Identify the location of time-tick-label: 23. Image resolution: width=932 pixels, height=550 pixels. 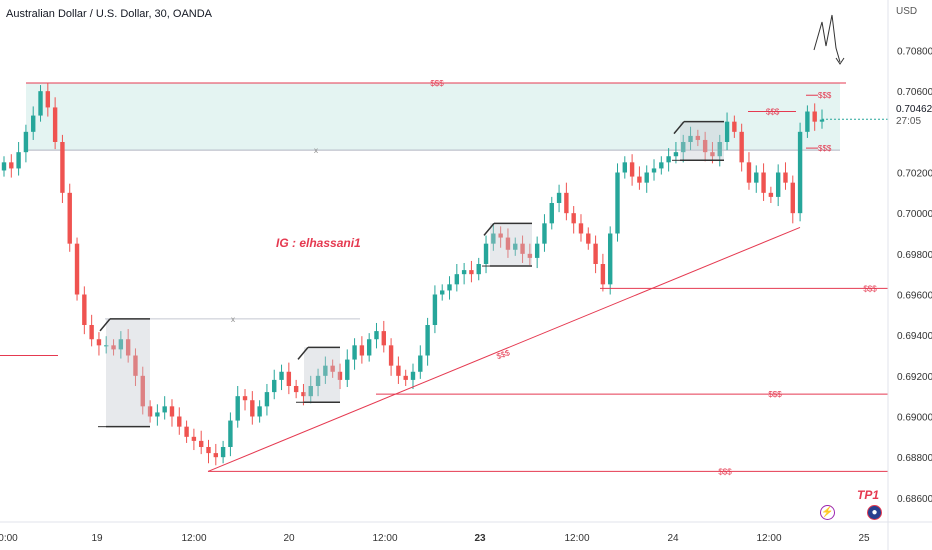
(480, 538).